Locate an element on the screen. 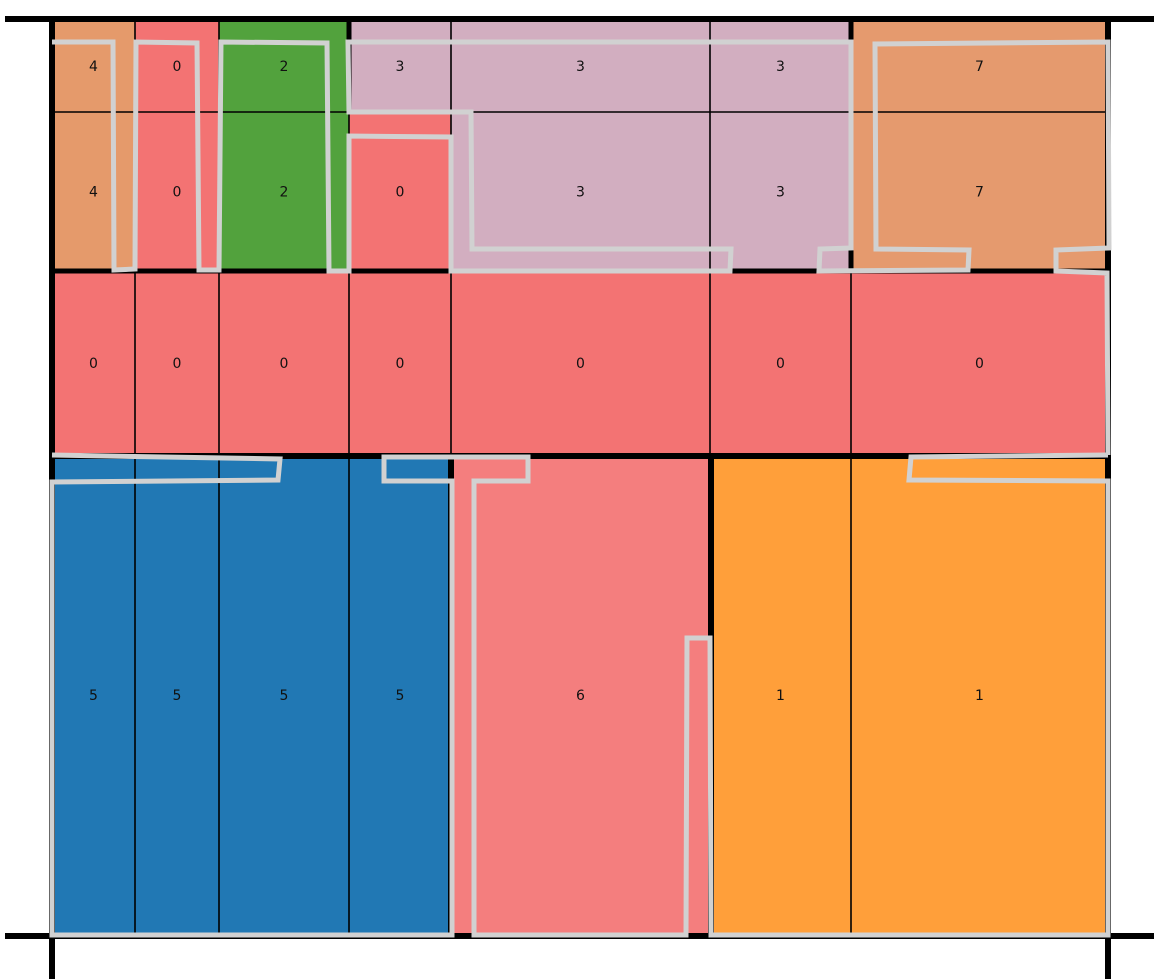  cell-r3c1 is located at coordinates (177, 695).